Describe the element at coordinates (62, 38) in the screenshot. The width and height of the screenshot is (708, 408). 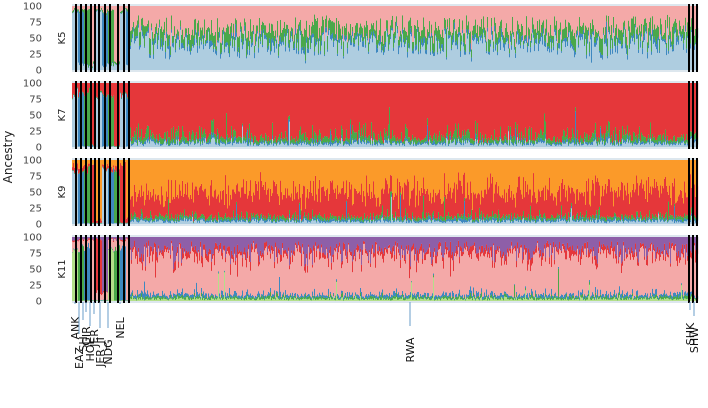
I see `panel-label: K5` at that location.